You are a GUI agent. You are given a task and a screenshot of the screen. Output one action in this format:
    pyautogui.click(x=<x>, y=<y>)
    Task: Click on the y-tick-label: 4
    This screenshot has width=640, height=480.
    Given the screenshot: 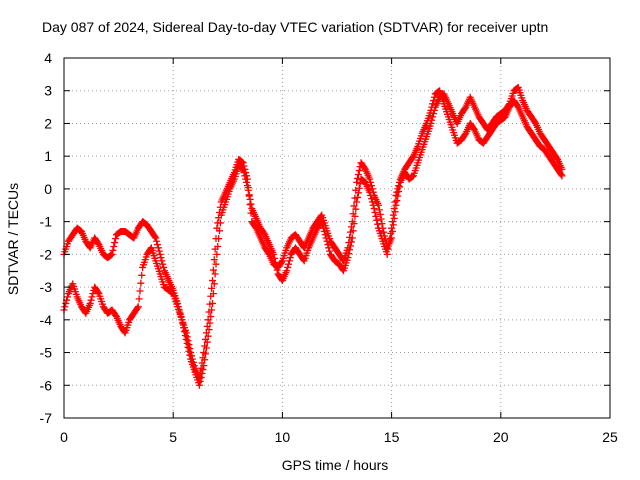 What is the action you would take?
    pyautogui.click(x=48, y=58)
    